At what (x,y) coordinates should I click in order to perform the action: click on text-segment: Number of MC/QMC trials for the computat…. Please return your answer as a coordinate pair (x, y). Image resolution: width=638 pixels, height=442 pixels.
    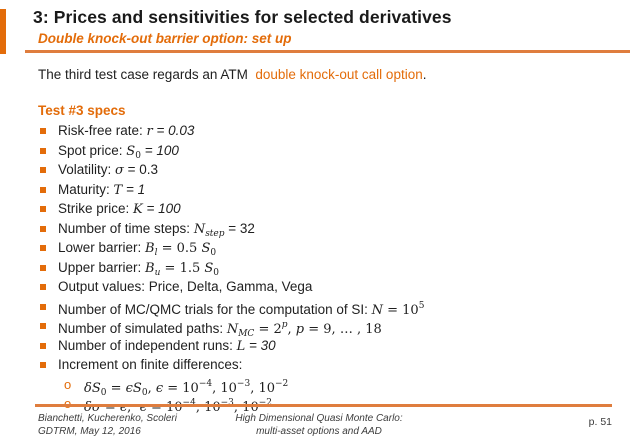
    Looking at the image, I should click on (215, 309).